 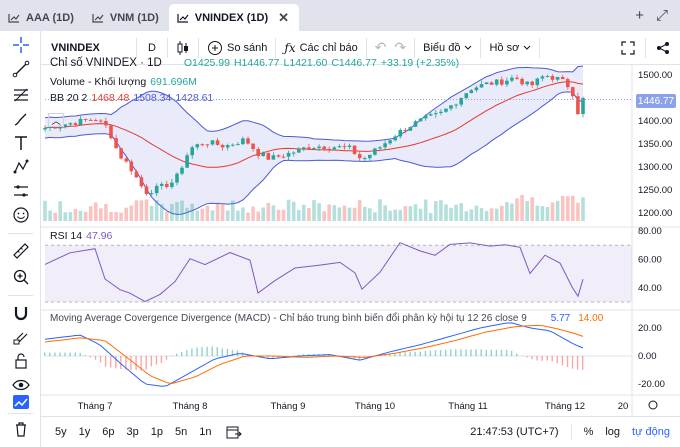 I want to click on trash-icon, so click(x=21, y=429).